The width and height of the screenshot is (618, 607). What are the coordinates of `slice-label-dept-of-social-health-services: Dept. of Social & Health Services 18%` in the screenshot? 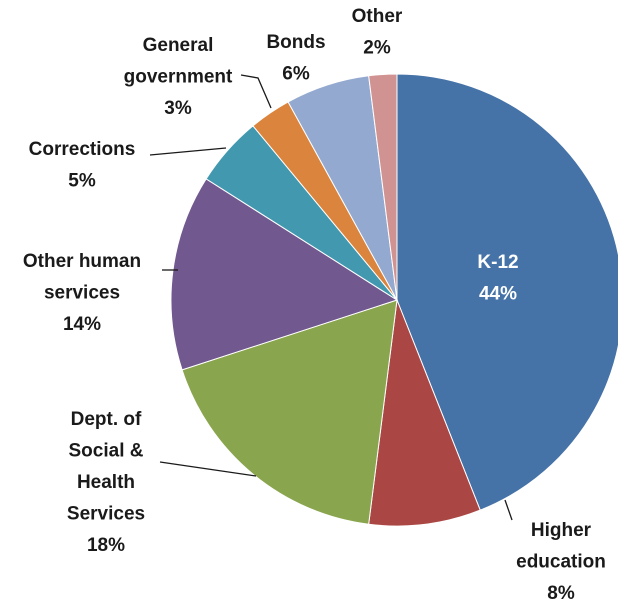 It's located at (106, 482).